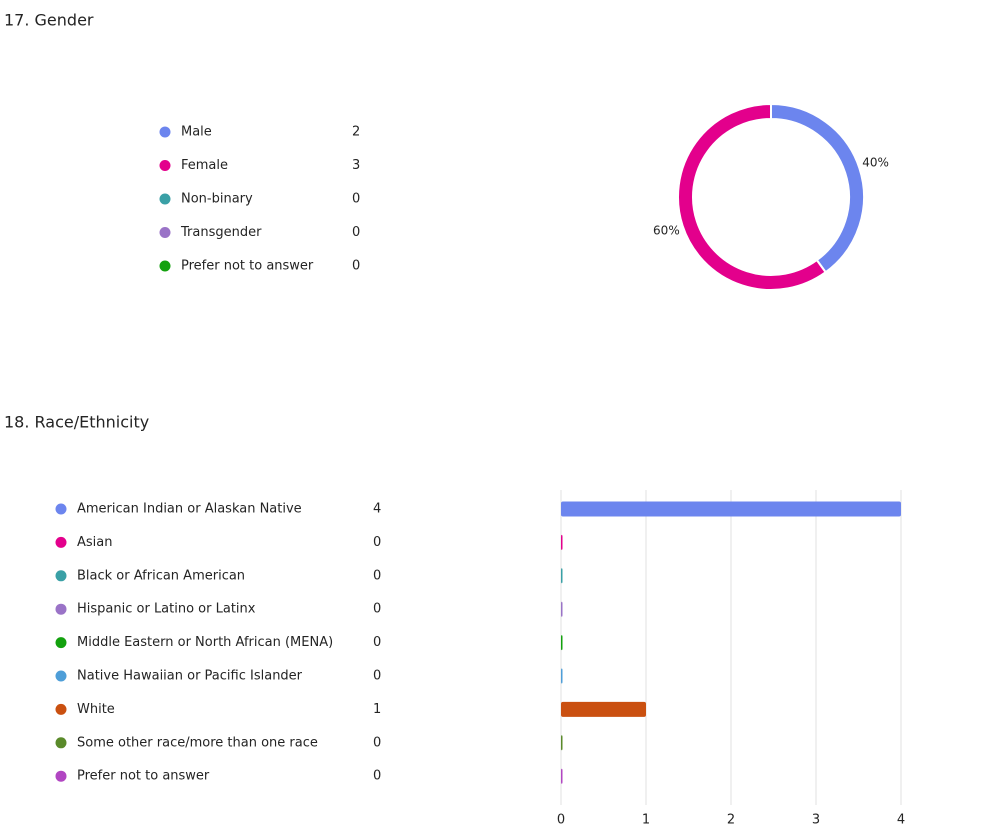 The image size is (1005, 840). Describe the element at coordinates (161, 575) in the screenshot. I see `legend-label: Black or African American` at that location.